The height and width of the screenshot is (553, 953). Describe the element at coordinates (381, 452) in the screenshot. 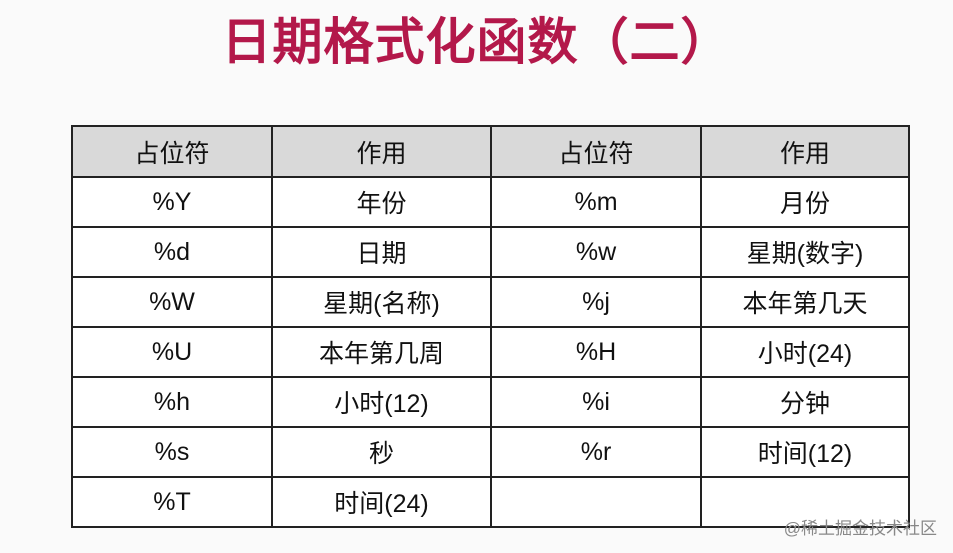

I see `description-cell: 秒` at that location.